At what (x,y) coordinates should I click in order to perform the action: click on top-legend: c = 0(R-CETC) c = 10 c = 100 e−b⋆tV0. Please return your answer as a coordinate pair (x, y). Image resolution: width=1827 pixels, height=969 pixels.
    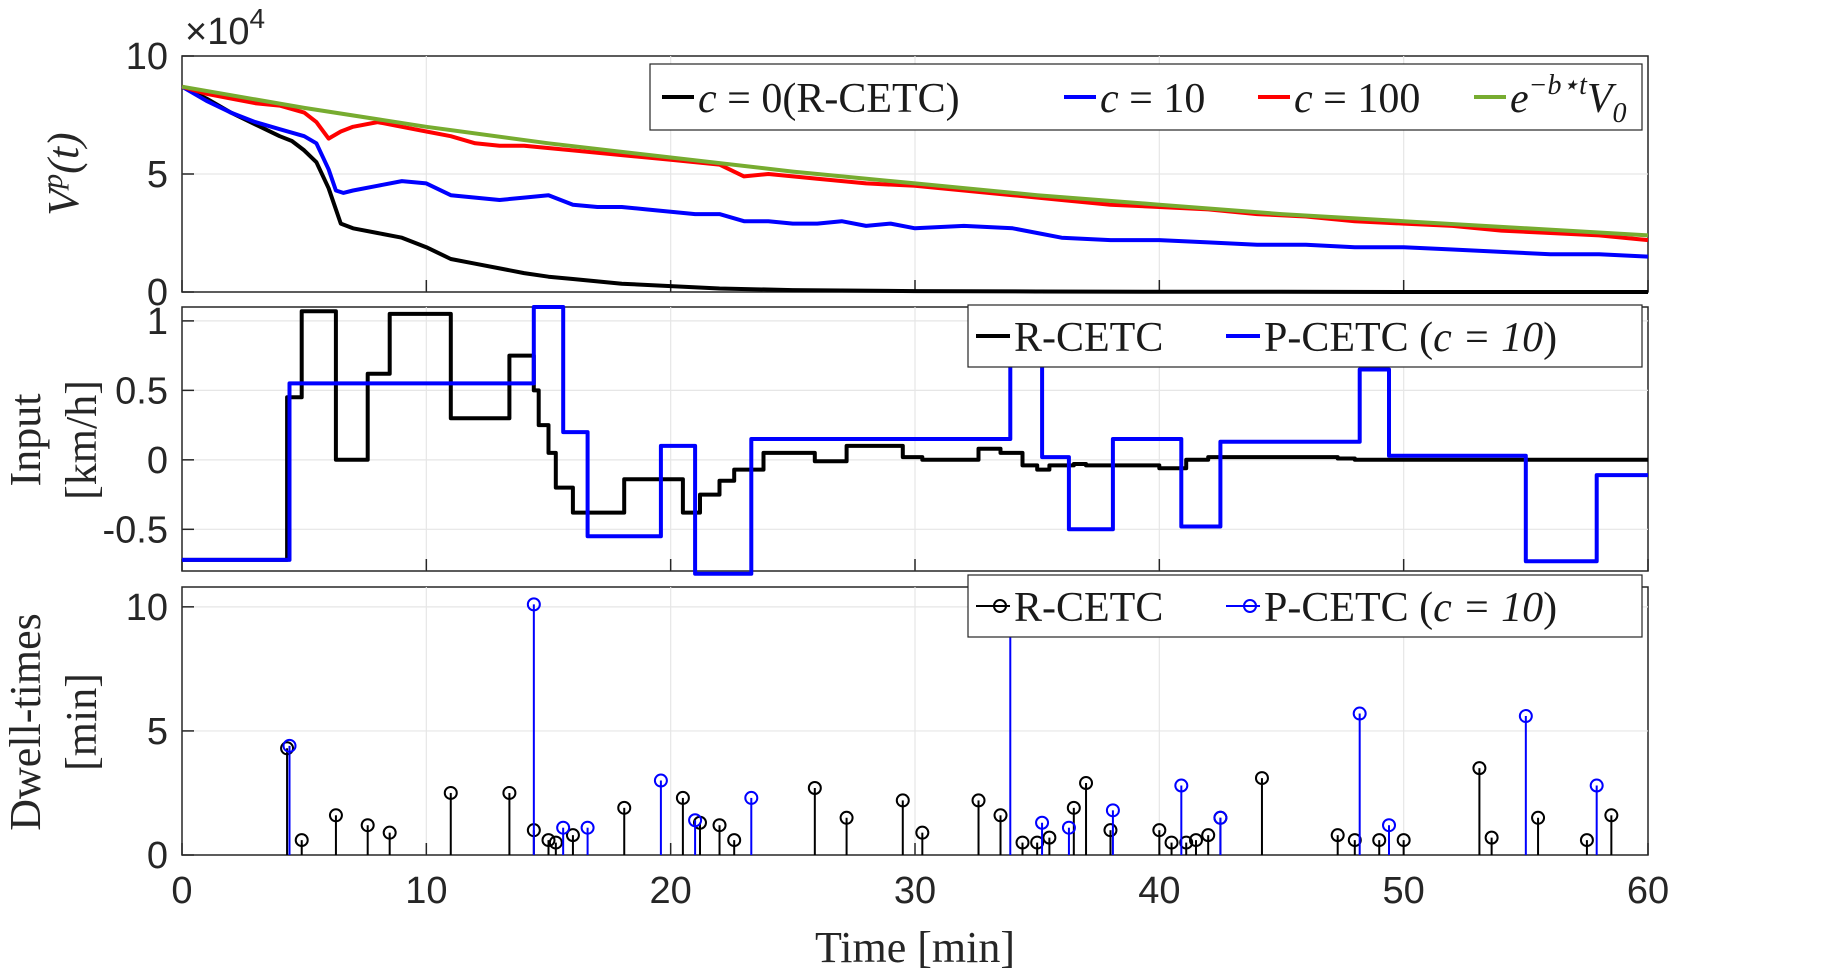
    Looking at the image, I should click on (1146, 97).